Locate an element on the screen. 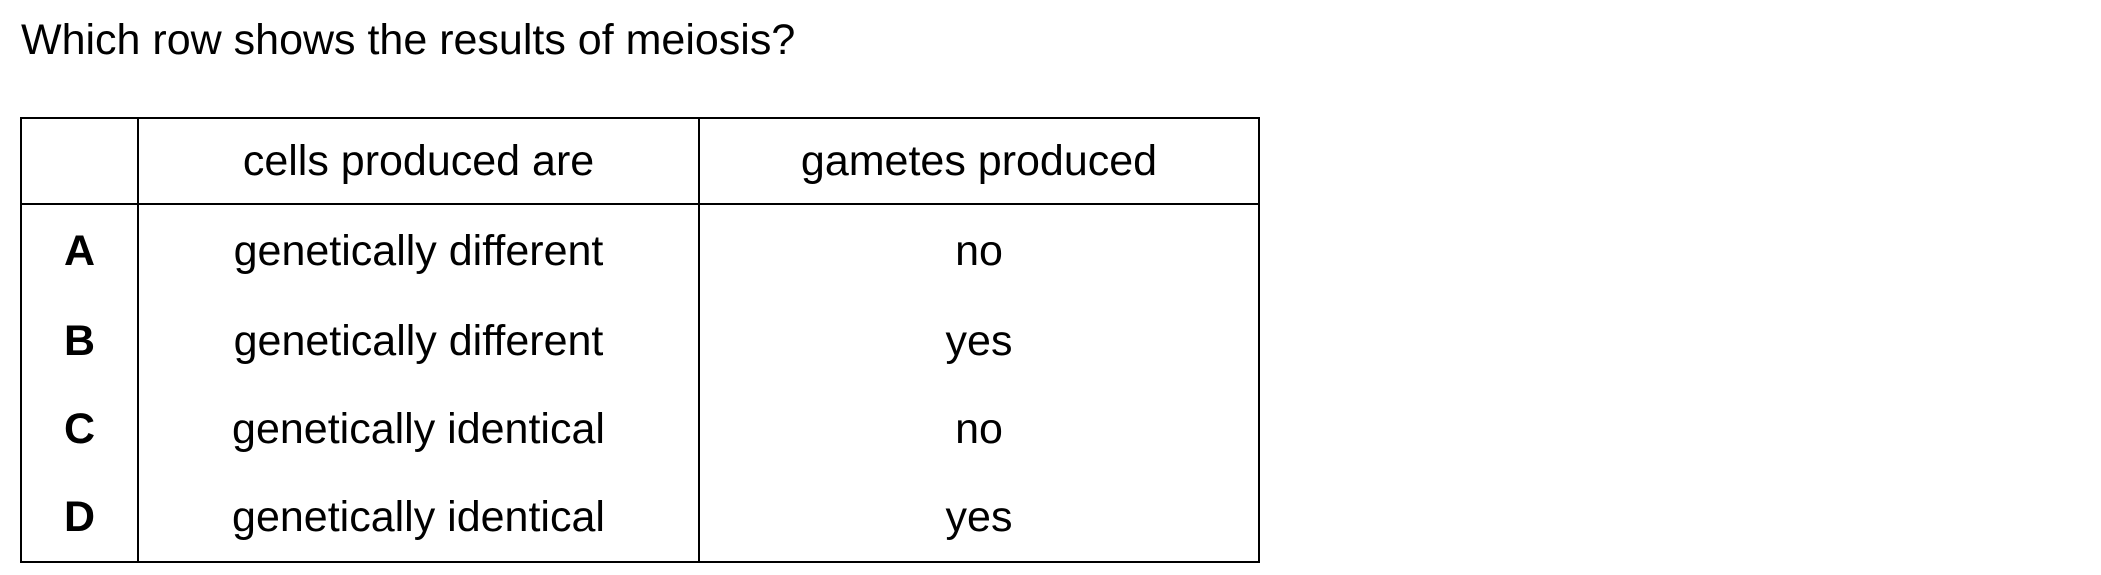  table-row-a: A genetically different no is located at coordinates (640, 250).